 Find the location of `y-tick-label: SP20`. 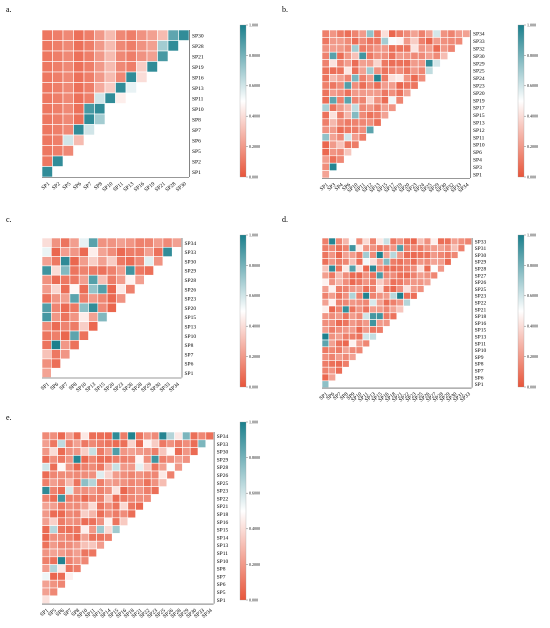

y-tick-label: SP20 is located at coordinates (191, 309).